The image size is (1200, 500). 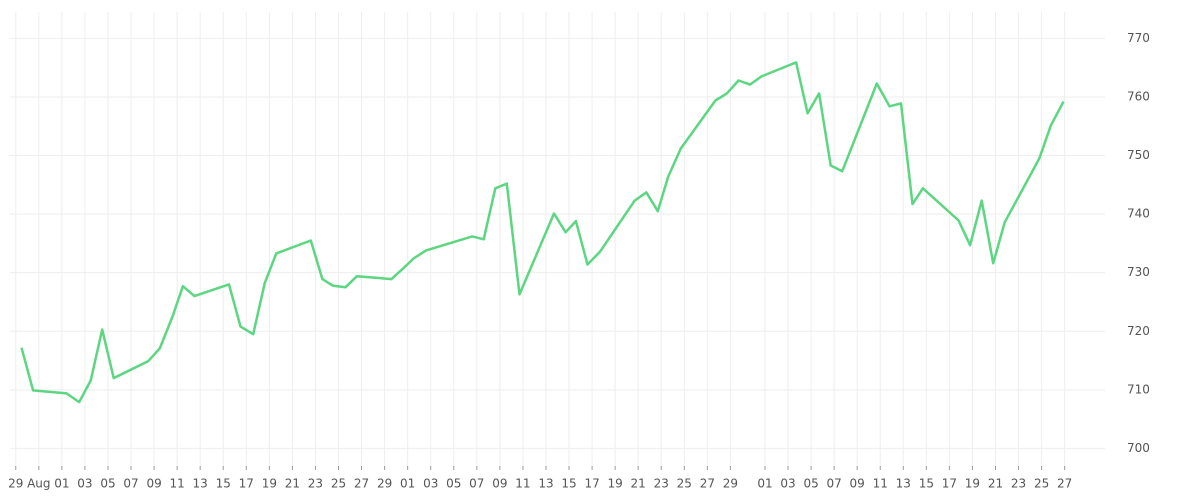 I want to click on x-tick-label: Aug, so click(x=38, y=484).